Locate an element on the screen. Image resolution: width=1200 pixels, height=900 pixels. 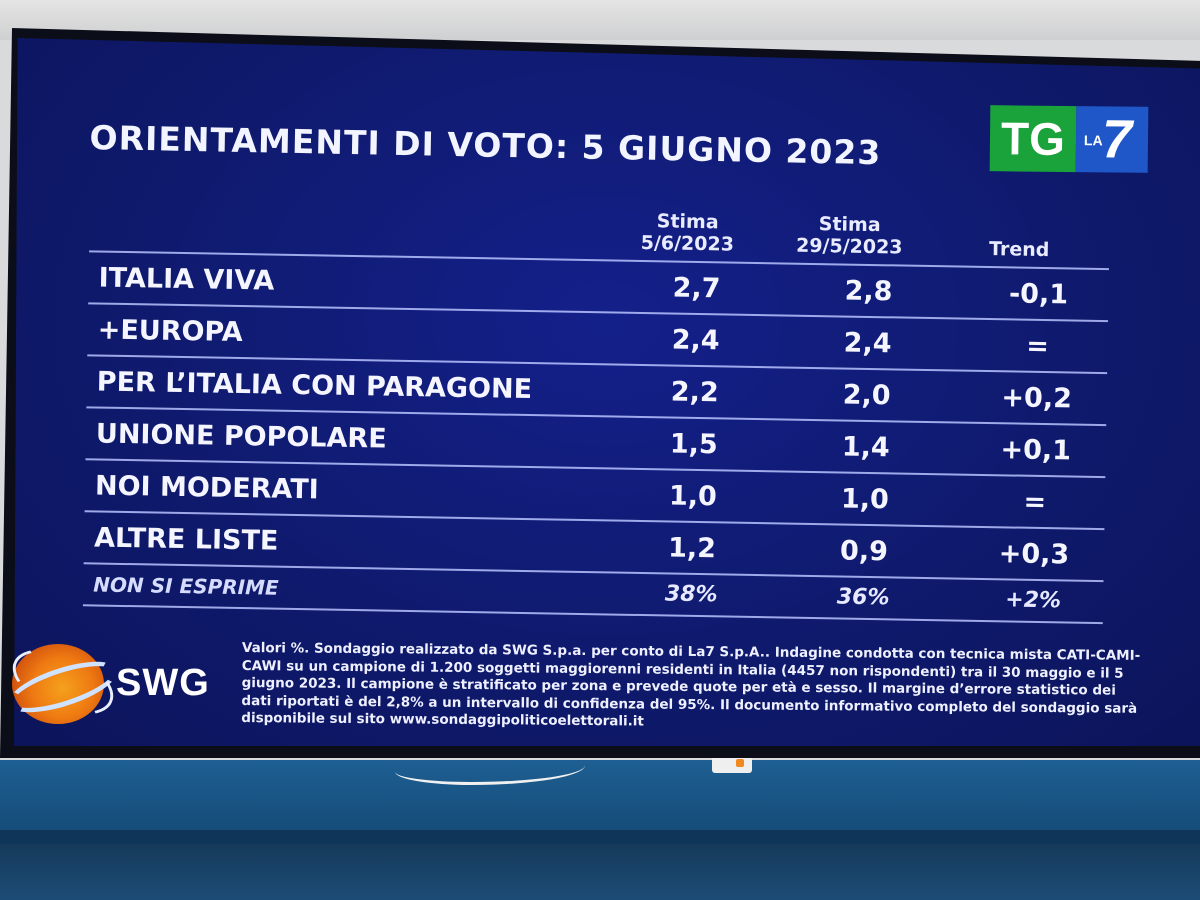
shelf-lower is located at coordinates (600, 872).